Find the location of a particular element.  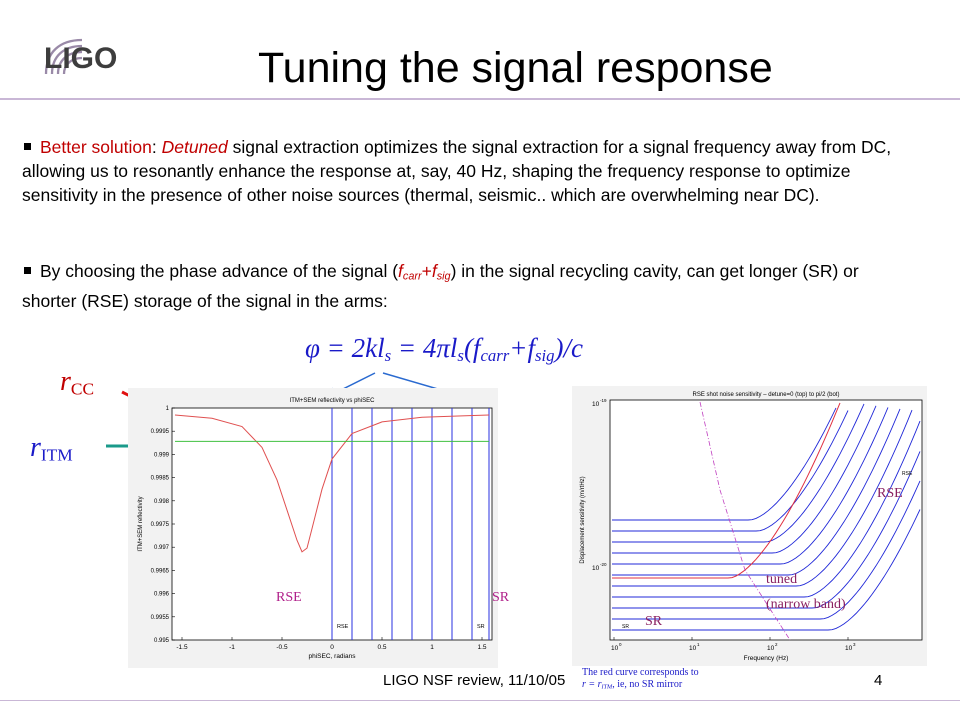

bullet-lead: Better solution is located at coordinates (96, 147).